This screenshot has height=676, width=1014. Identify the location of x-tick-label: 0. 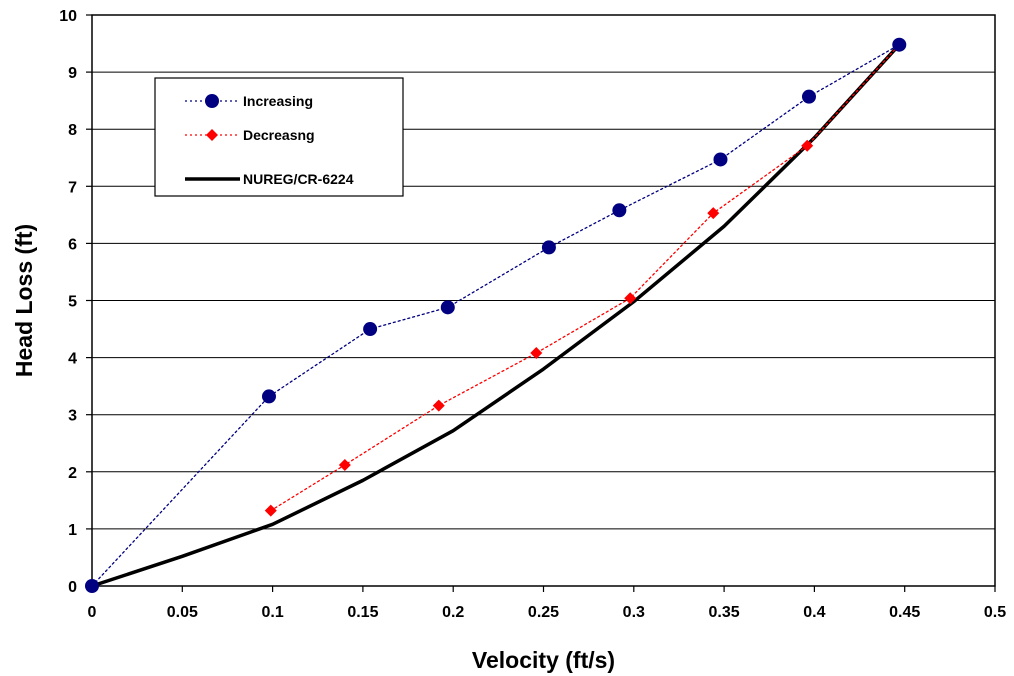
(92, 612).